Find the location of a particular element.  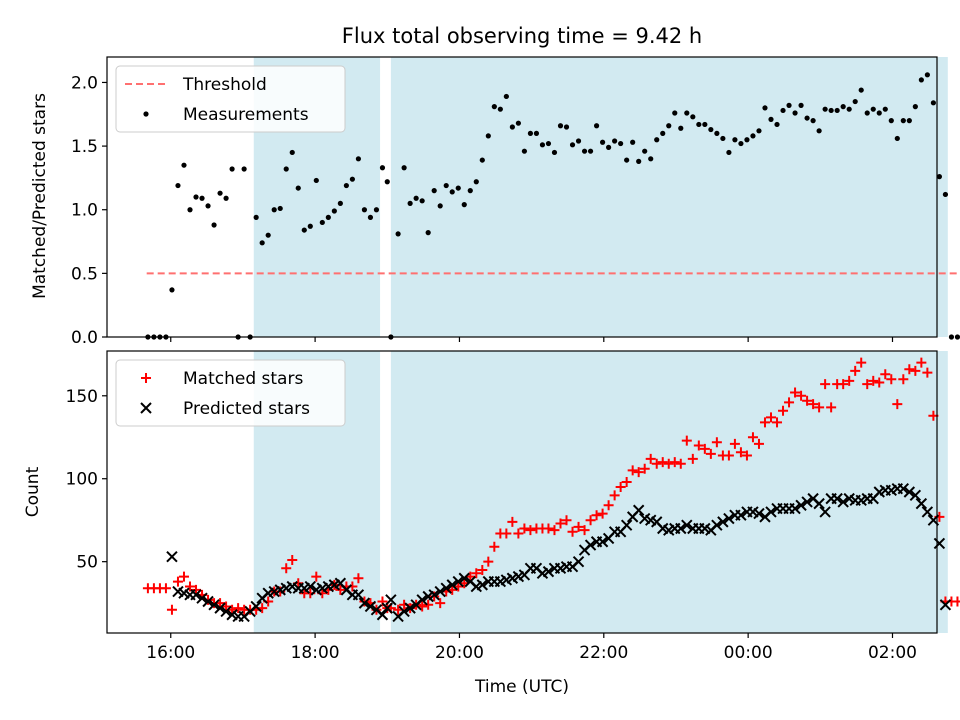

x-tick-label: 16:00 is located at coordinates (170, 653).